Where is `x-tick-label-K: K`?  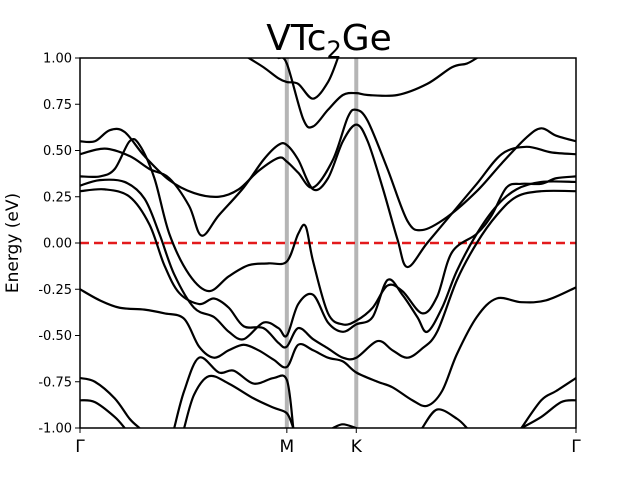 x-tick-label-K: K is located at coordinates (357, 447).